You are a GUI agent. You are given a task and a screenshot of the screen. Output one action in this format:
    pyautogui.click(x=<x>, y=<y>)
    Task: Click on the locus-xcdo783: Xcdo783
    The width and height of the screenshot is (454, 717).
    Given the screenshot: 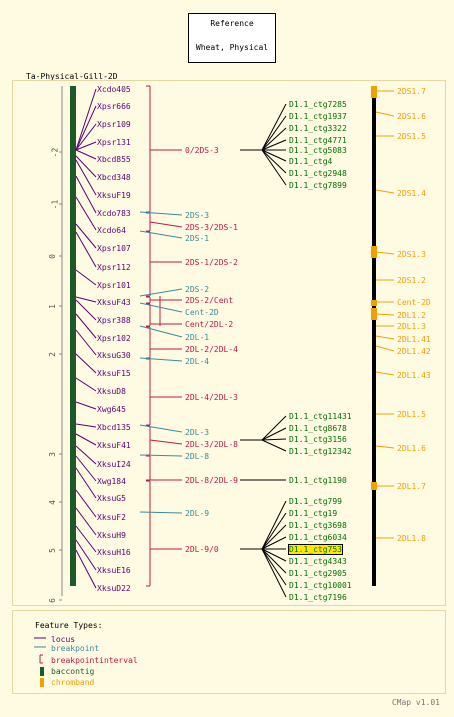 What is the action you would take?
    pyautogui.click(x=114, y=213)
    